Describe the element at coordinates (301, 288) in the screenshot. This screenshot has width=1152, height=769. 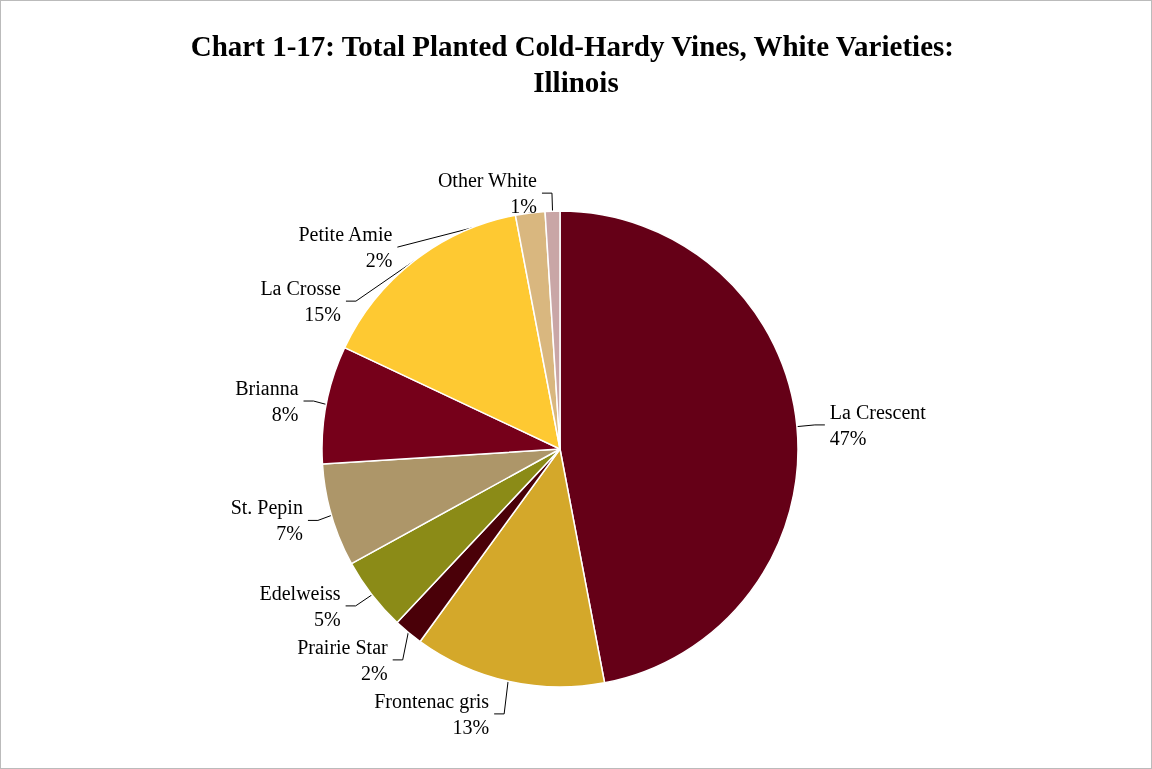
I see `slice-label: La Crosse` at that location.